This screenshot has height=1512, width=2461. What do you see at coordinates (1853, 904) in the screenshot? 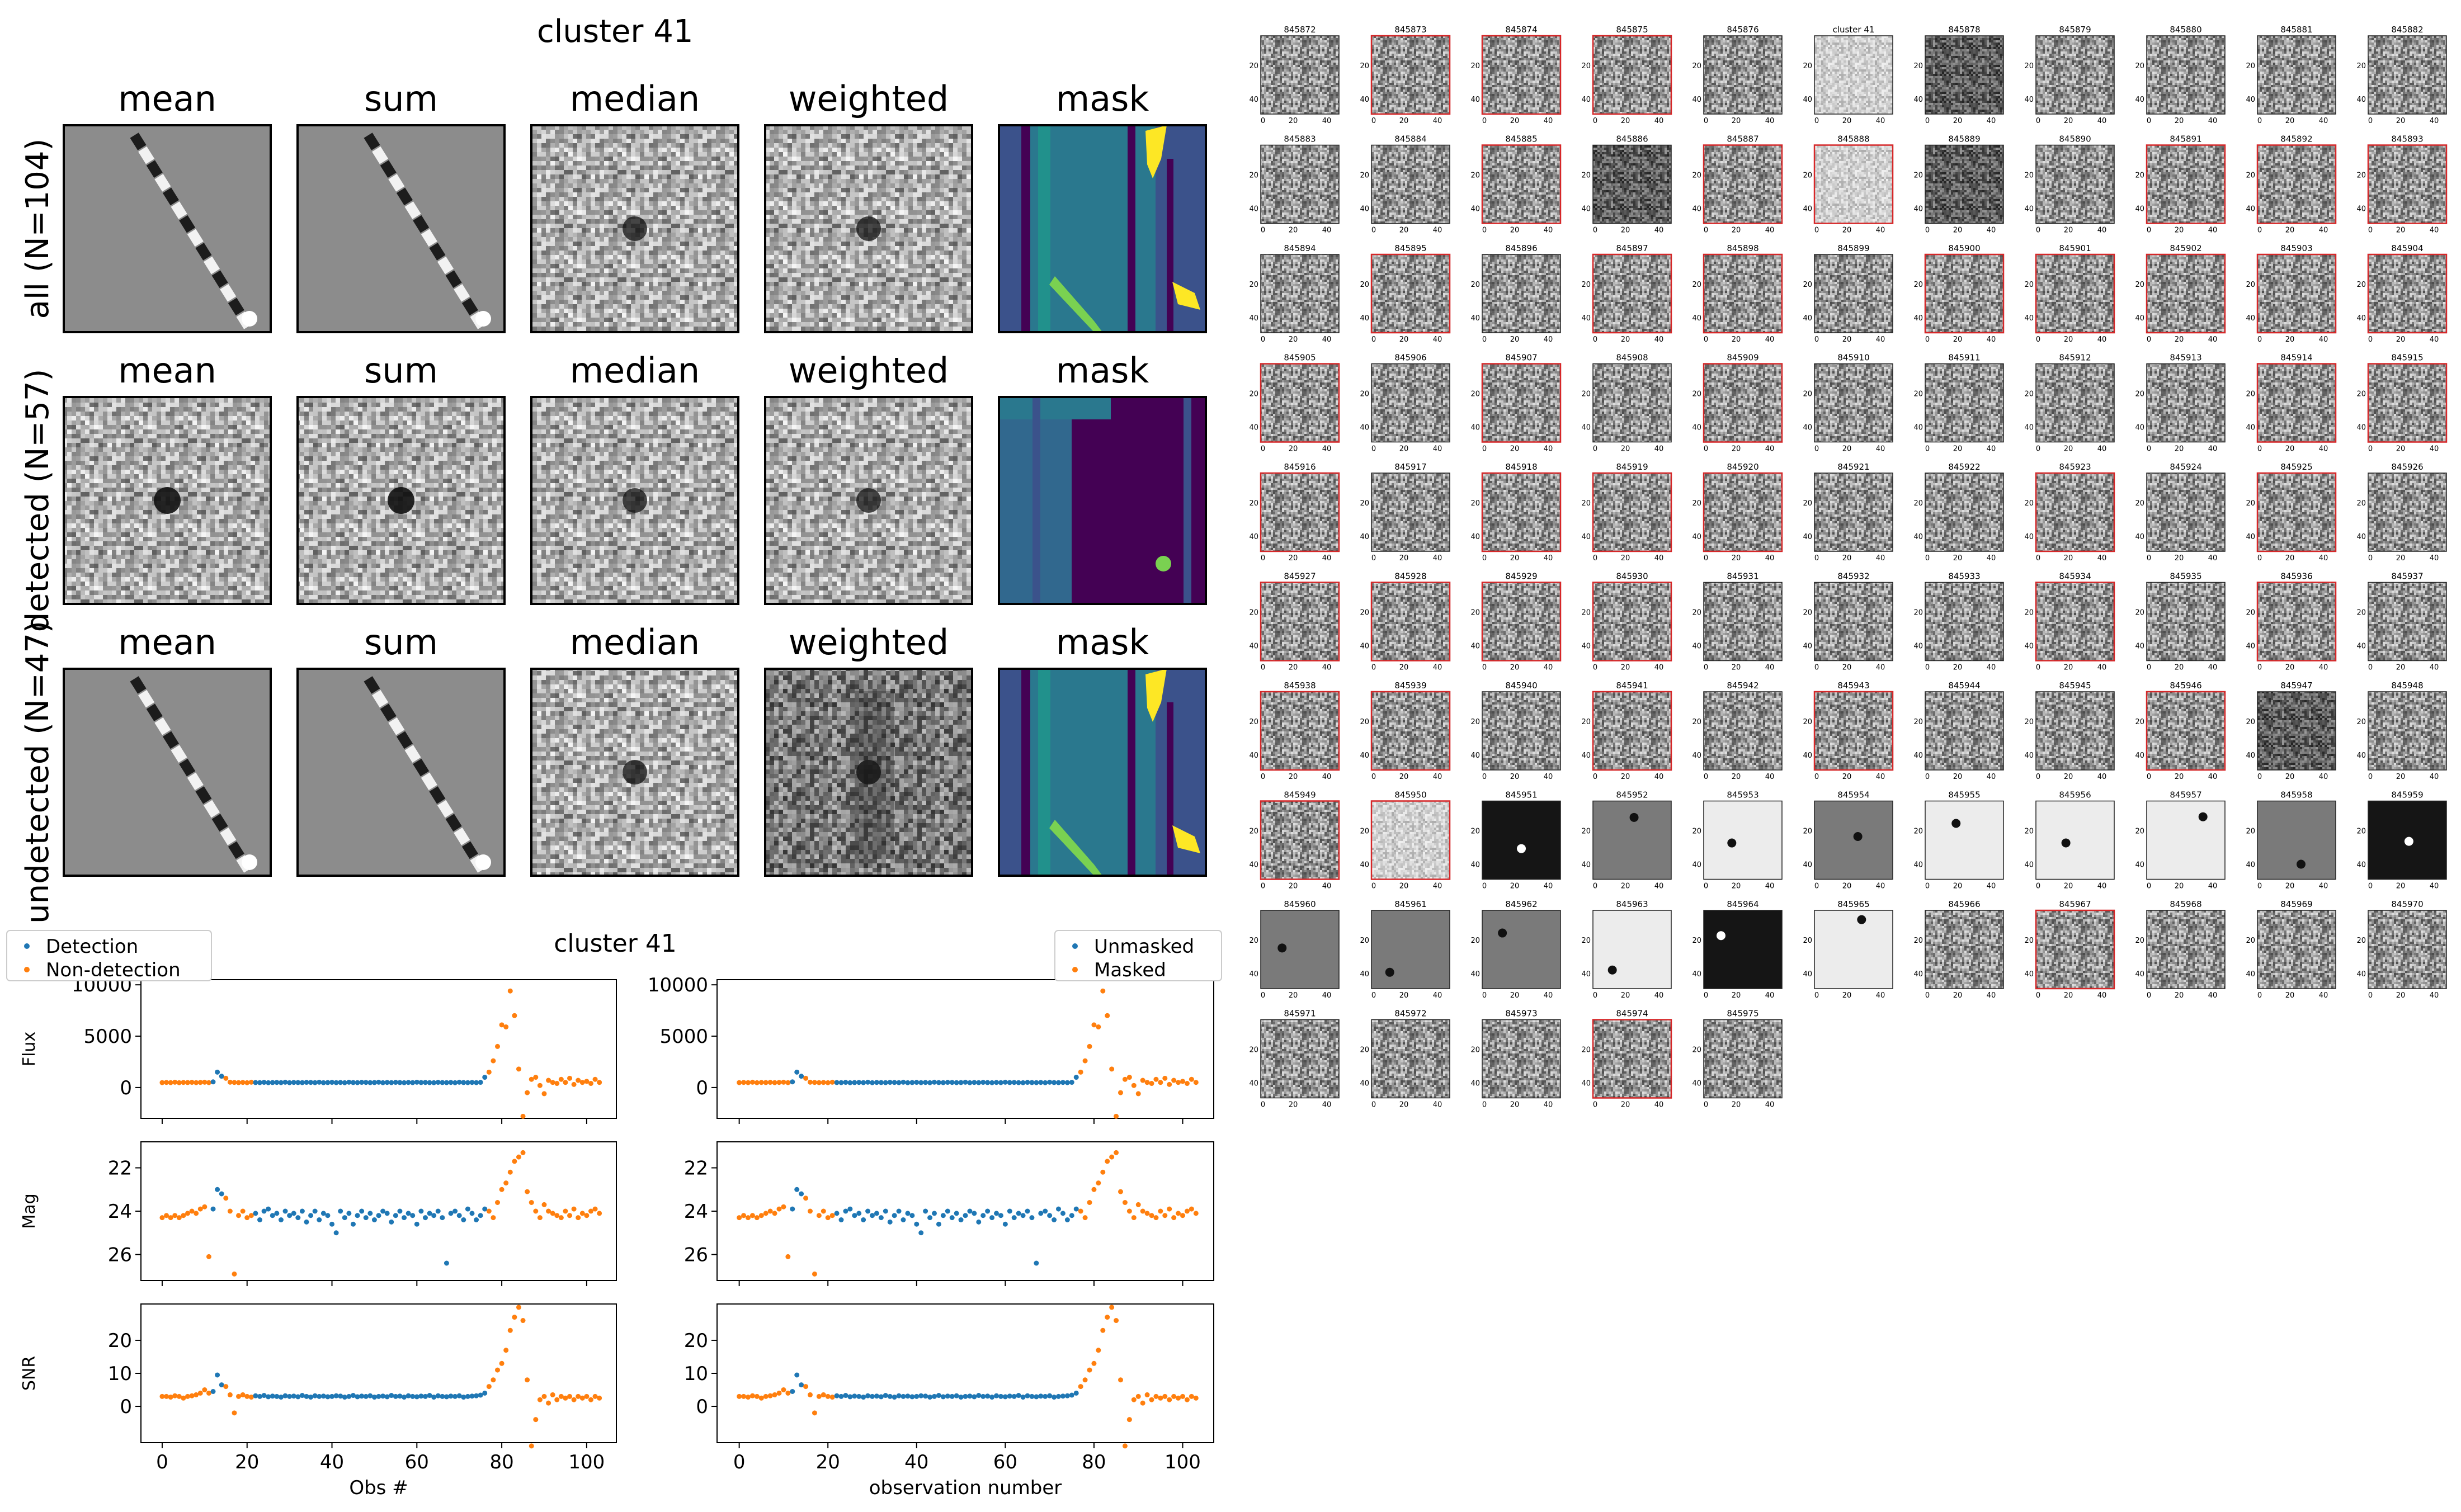
I see `cutout-id: 845965` at bounding box center [1853, 904].